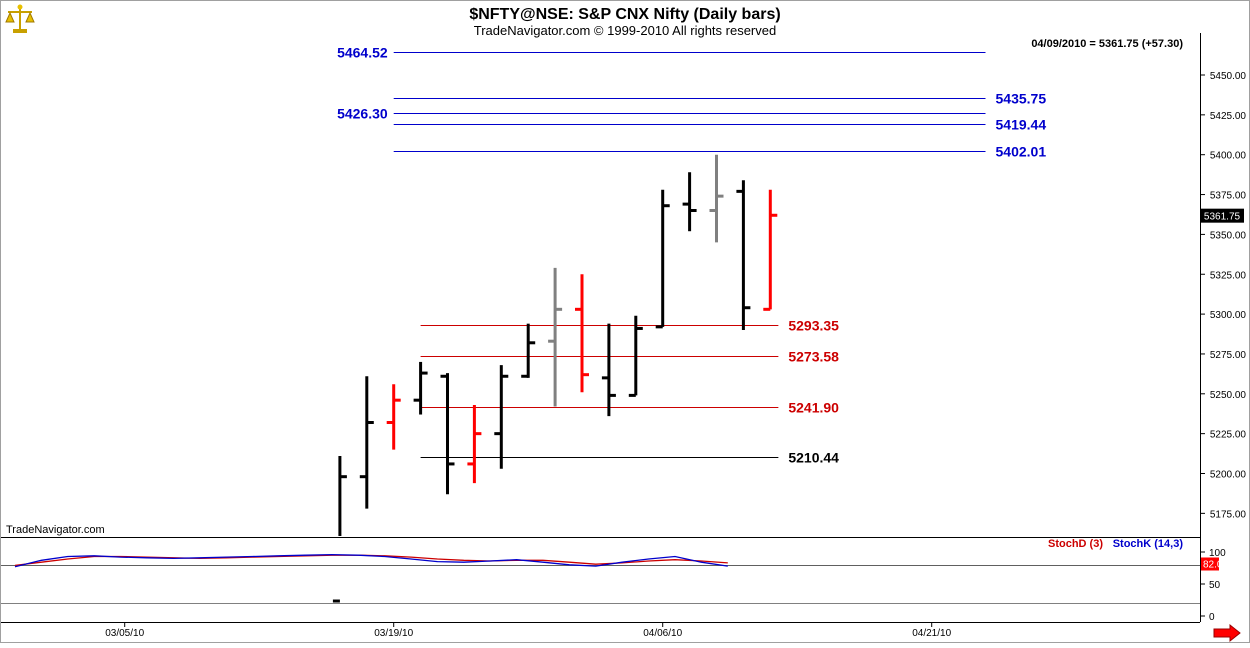 This screenshot has width=1250, height=648. What do you see at coordinates (1227, 633) in the screenshot?
I see `right-arrow-icon` at bounding box center [1227, 633].